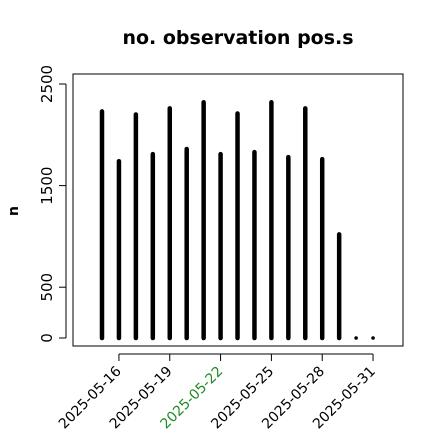 The height and width of the screenshot is (440, 440). I want to click on y-ticks-group: 0 500 1500 2500, so click(52, 204).